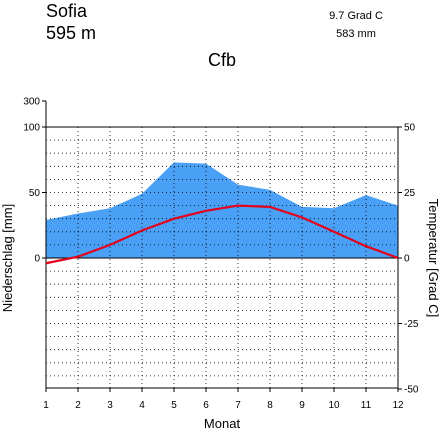 This screenshot has width=439, height=430. What do you see at coordinates (37, 259) in the screenshot?
I see `left-tick-label: 0` at bounding box center [37, 259].